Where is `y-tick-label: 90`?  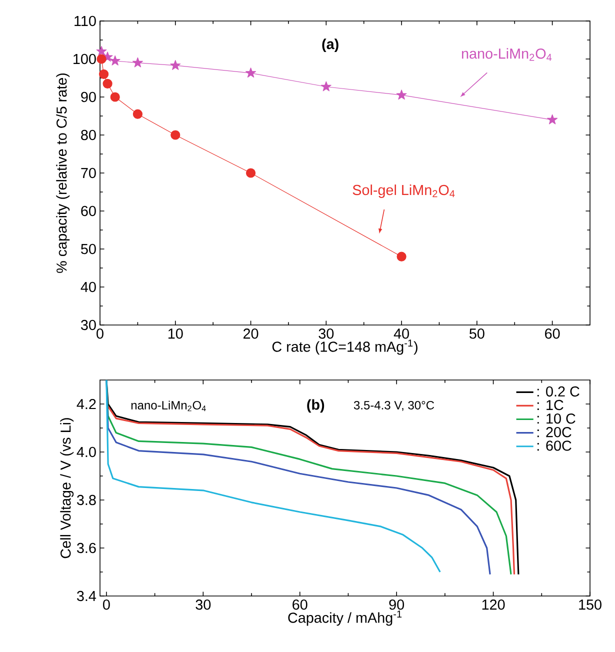
y-tick-label: 90 is located at coordinates (88, 97).